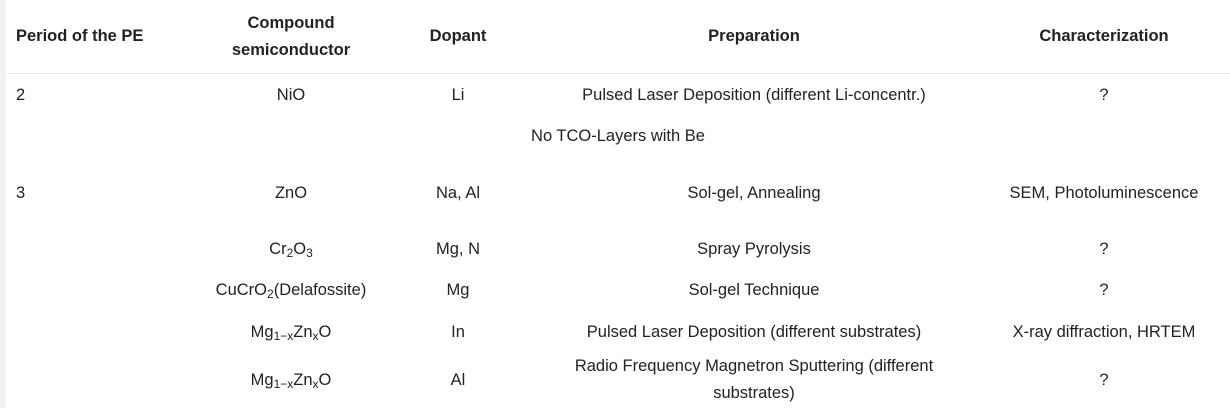 Image resolution: width=1230 pixels, height=409 pixels. I want to click on cell-compound: CuCrO2(Delafossite), so click(291, 290).